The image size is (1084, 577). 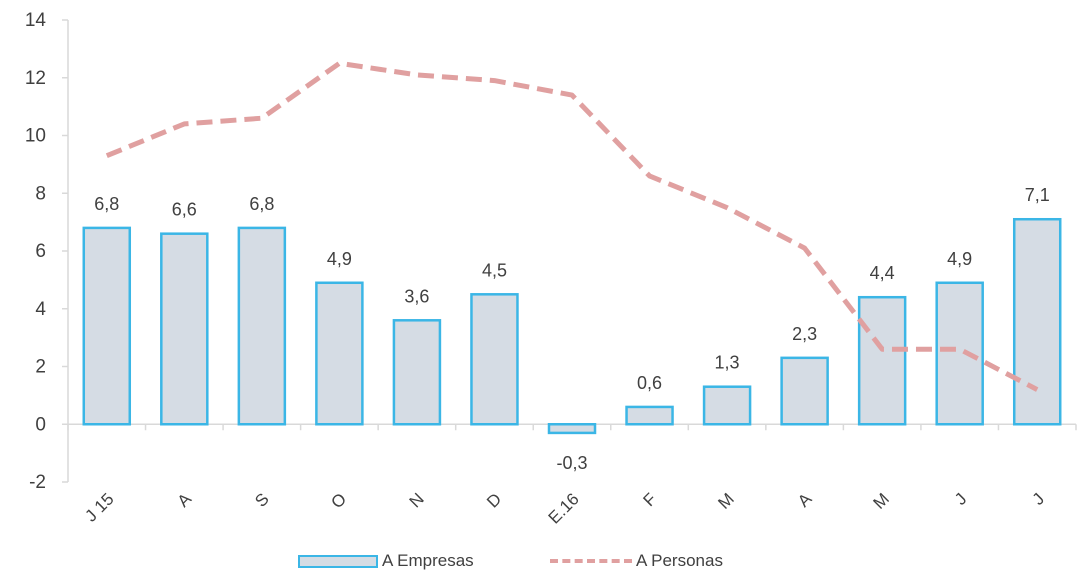 I want to click on data-label: 7,1, so click(x=1037, y=195).